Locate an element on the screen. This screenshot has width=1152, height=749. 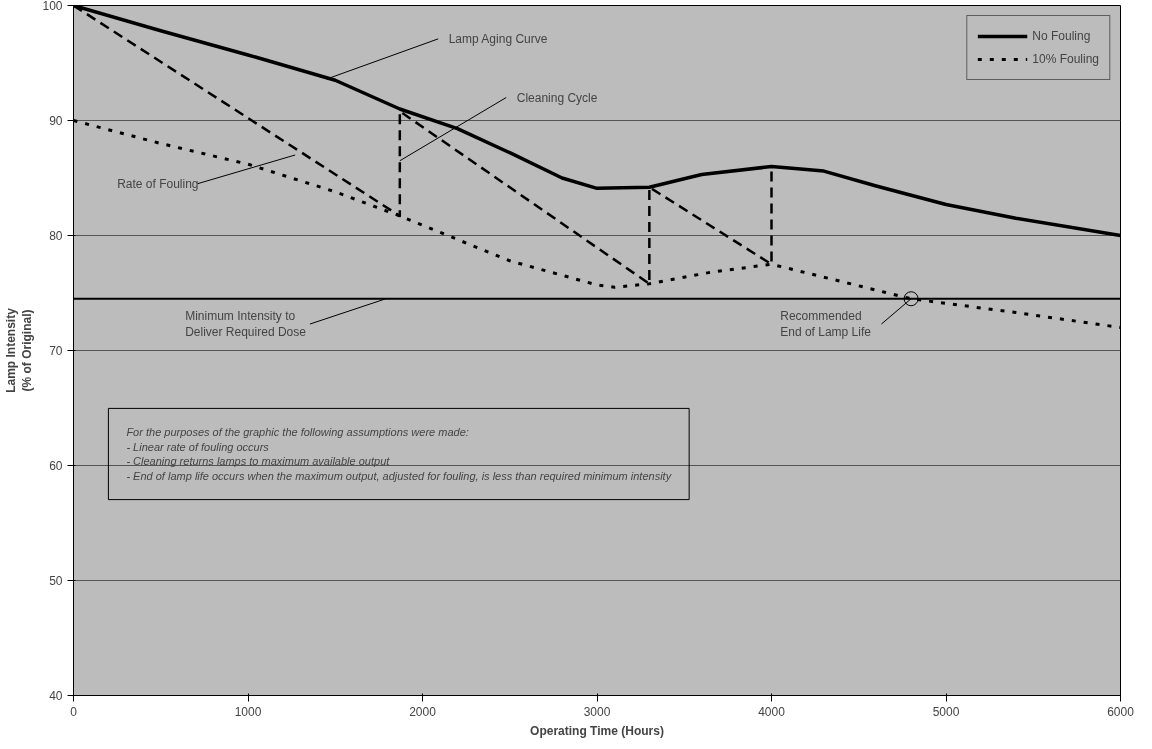
x-tick-label: 6000 is located at coordinates (1121, 711).